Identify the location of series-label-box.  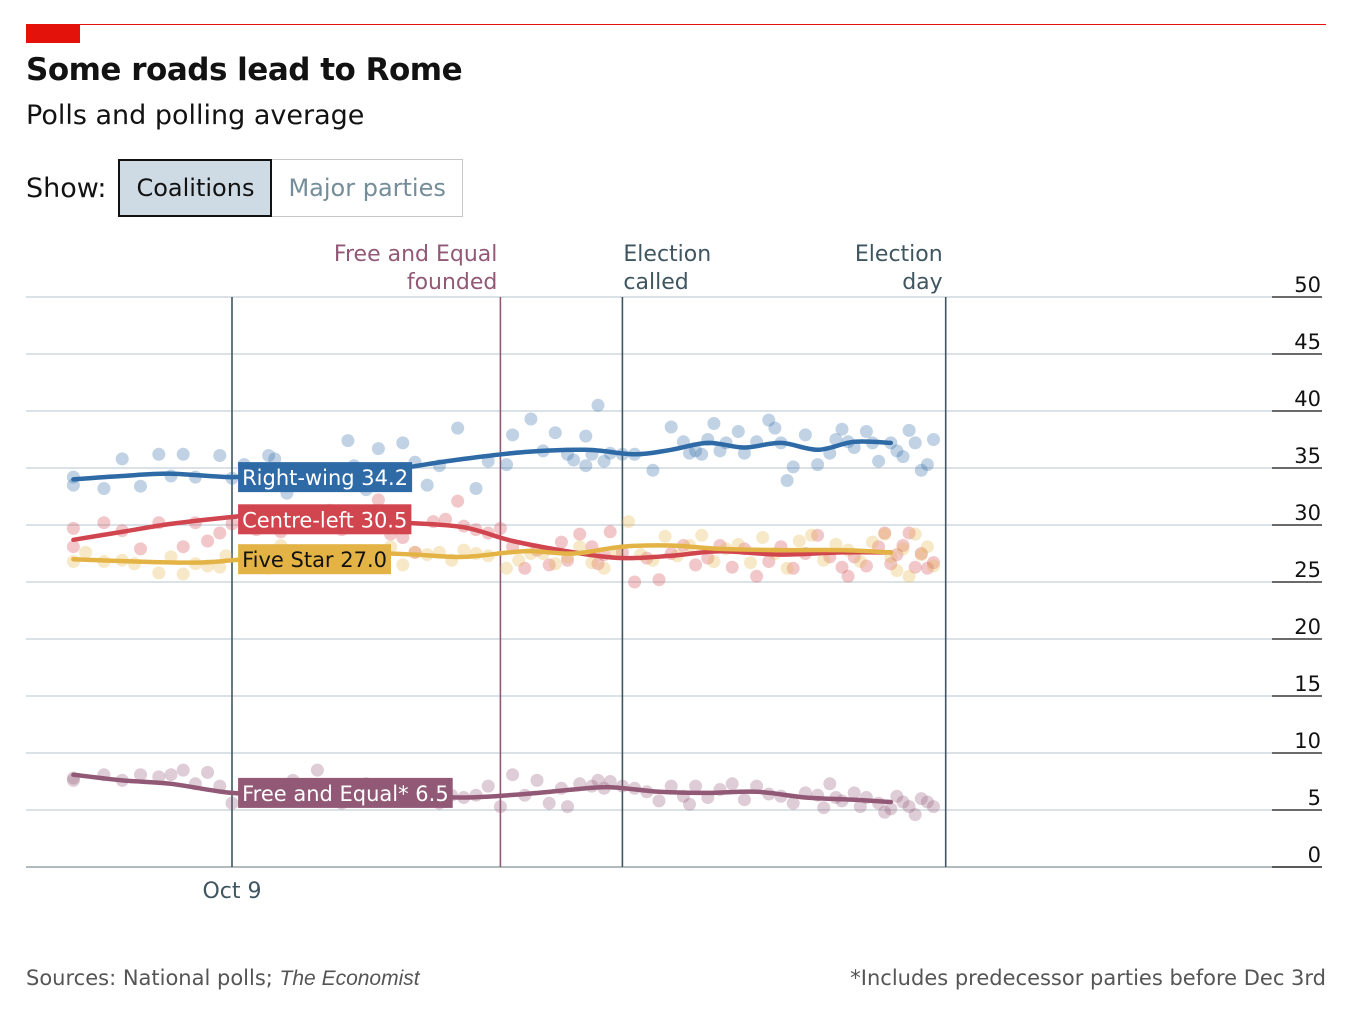
(325, 519).